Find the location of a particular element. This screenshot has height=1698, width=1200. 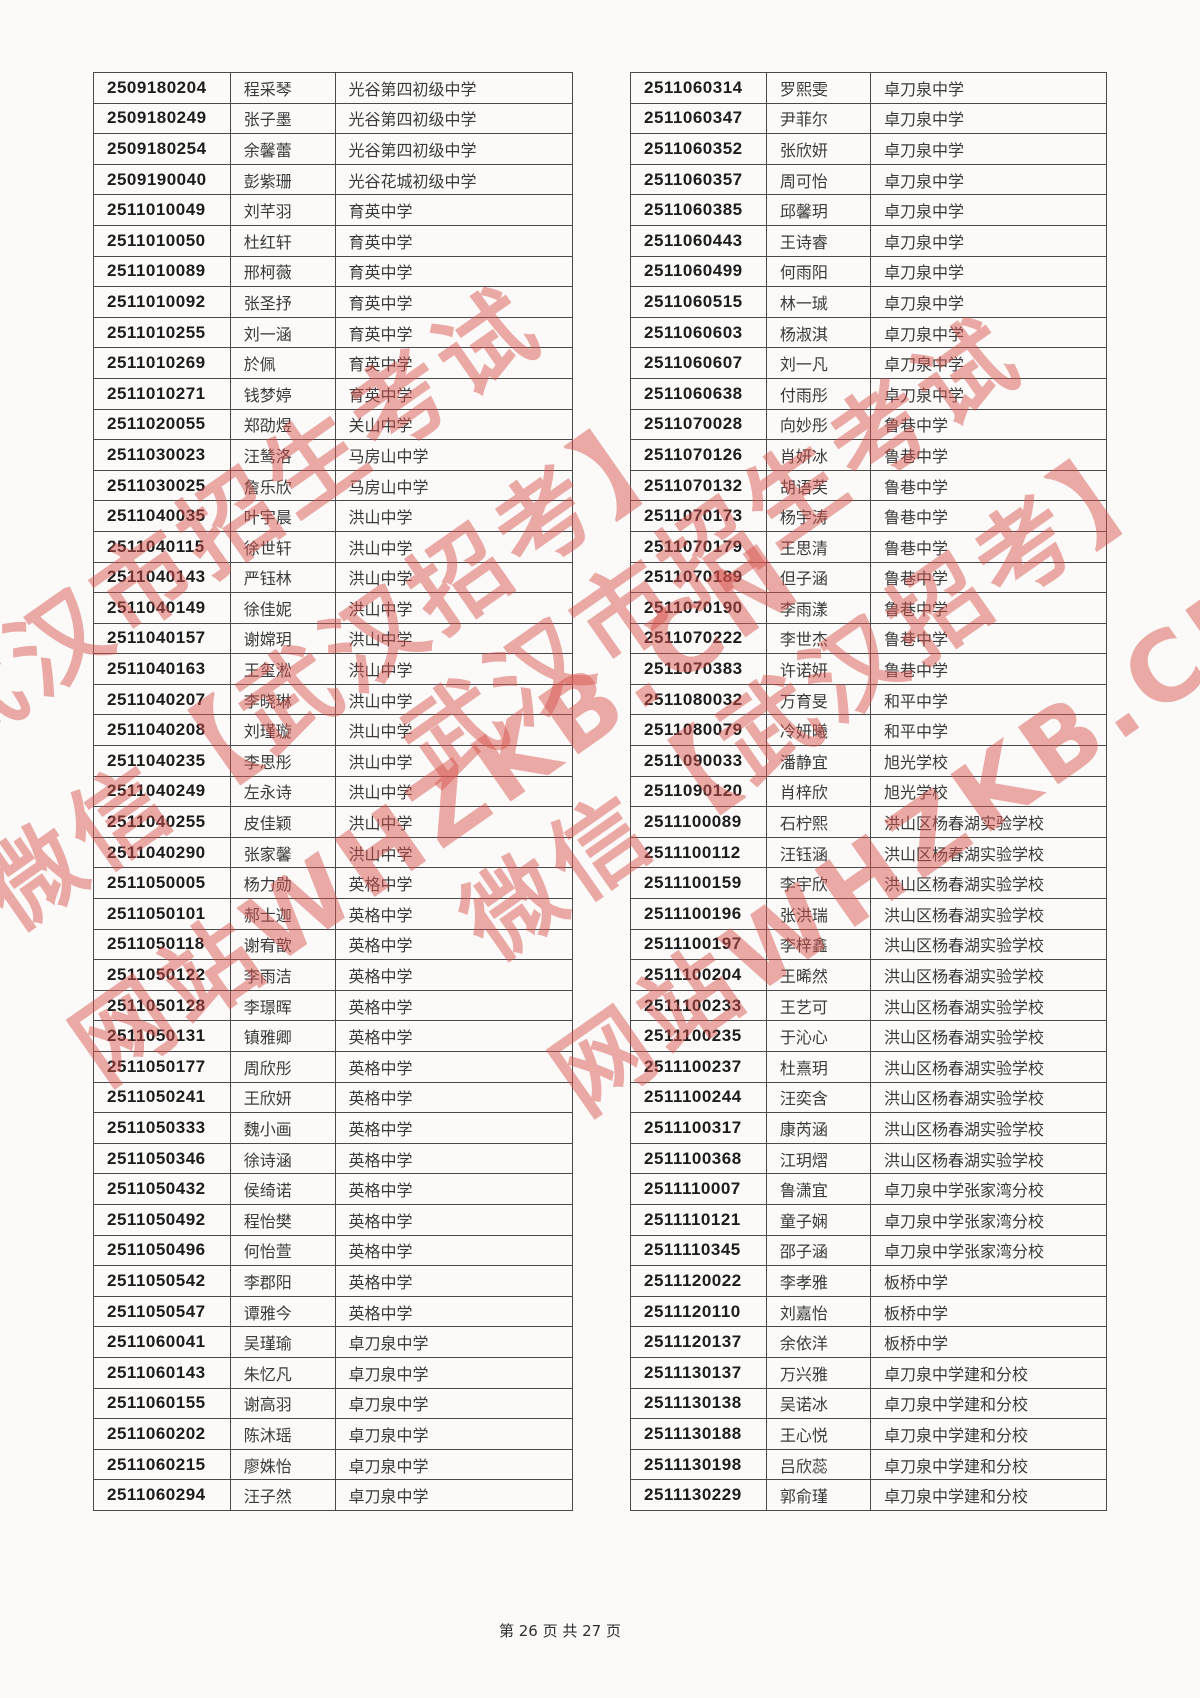

student-name-cell: 彭紫珊 is located at coordinates (282, 179).